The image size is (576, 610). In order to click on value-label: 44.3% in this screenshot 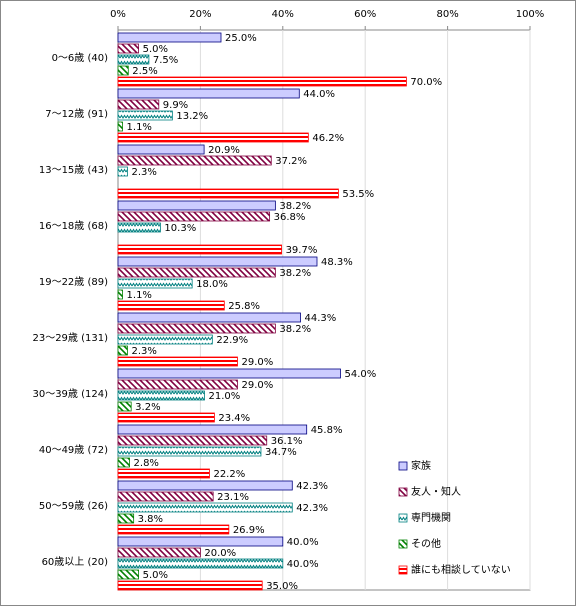, I will do `click(321, 318)`.